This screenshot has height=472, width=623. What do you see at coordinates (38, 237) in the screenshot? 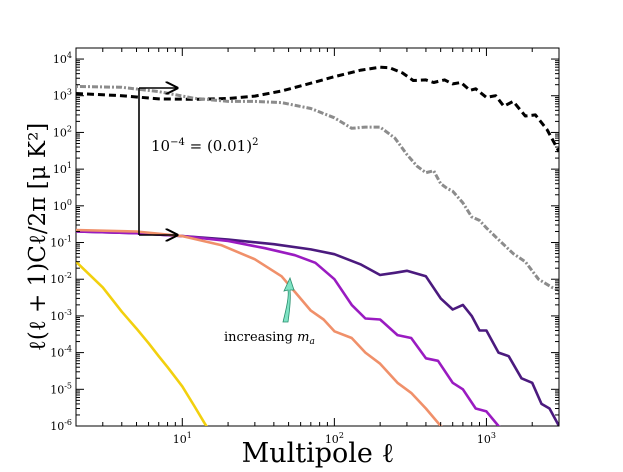
I see `y-axis-title: ℓ(ℓ + 1)Cℓ/2π [μ K²]` at bounding box center [38, 237].